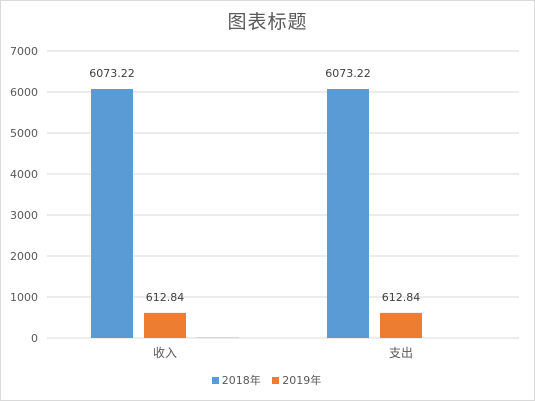  I want to click on chart-title: 图表标题, so click(267, 22).